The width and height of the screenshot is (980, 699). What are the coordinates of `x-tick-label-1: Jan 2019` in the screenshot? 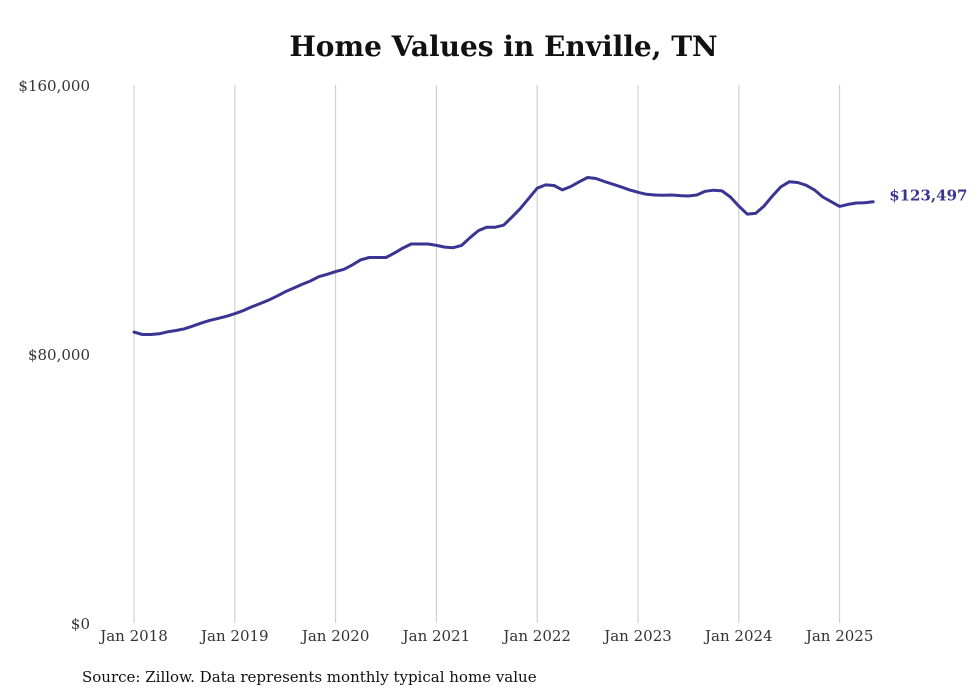 It's located at (234, 636).